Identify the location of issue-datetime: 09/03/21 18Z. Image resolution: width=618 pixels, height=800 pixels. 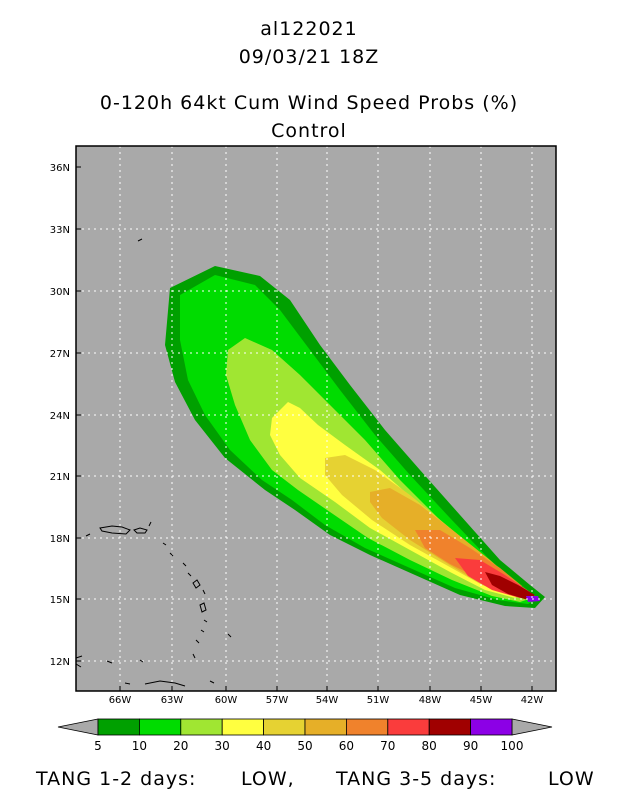
(309, 57).